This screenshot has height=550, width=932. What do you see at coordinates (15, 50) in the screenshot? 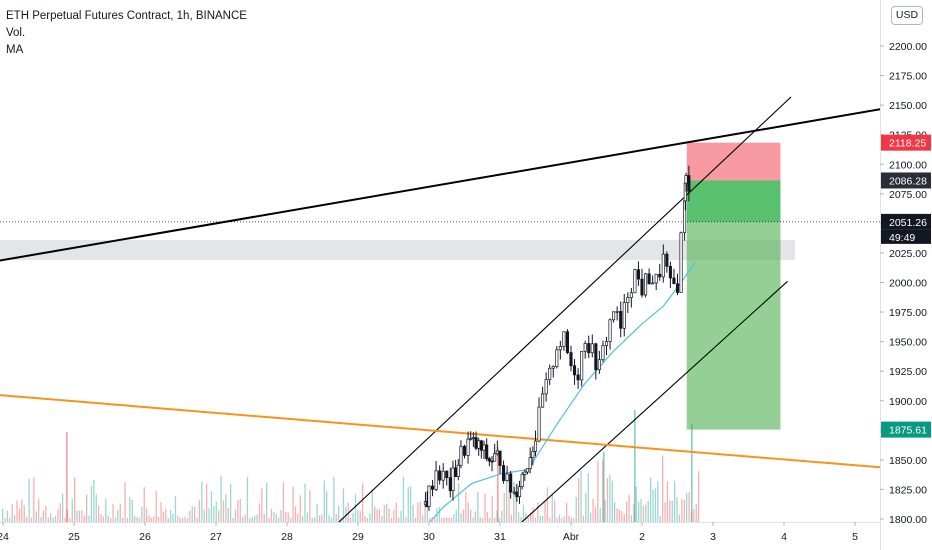
I see `moving-average-indicator-label: MA` at bounding box center [15, 50].